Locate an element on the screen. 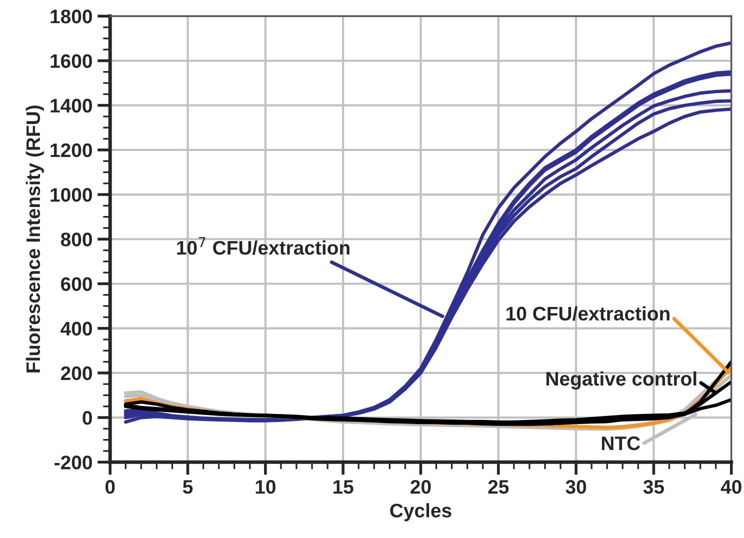 The image size is (744, 538). annotation: 10$^{7}$ CFU/extraction is located at coordinates (263, 246).